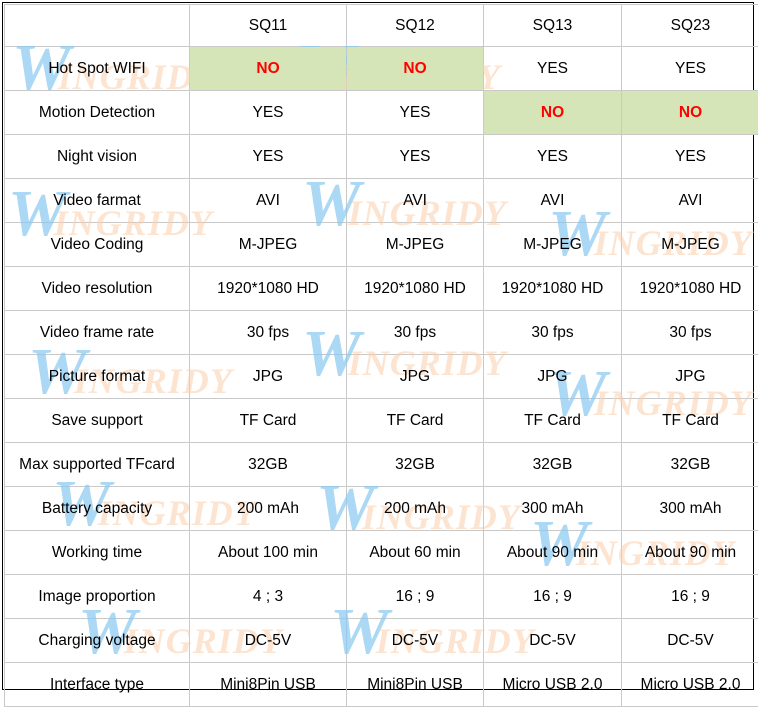 This screenshot has width=758, height=707. What do you see at coordinates (268, 26) in the screenshot?
I see `header-sq11: SQ11` at bounding box center [268, 26].